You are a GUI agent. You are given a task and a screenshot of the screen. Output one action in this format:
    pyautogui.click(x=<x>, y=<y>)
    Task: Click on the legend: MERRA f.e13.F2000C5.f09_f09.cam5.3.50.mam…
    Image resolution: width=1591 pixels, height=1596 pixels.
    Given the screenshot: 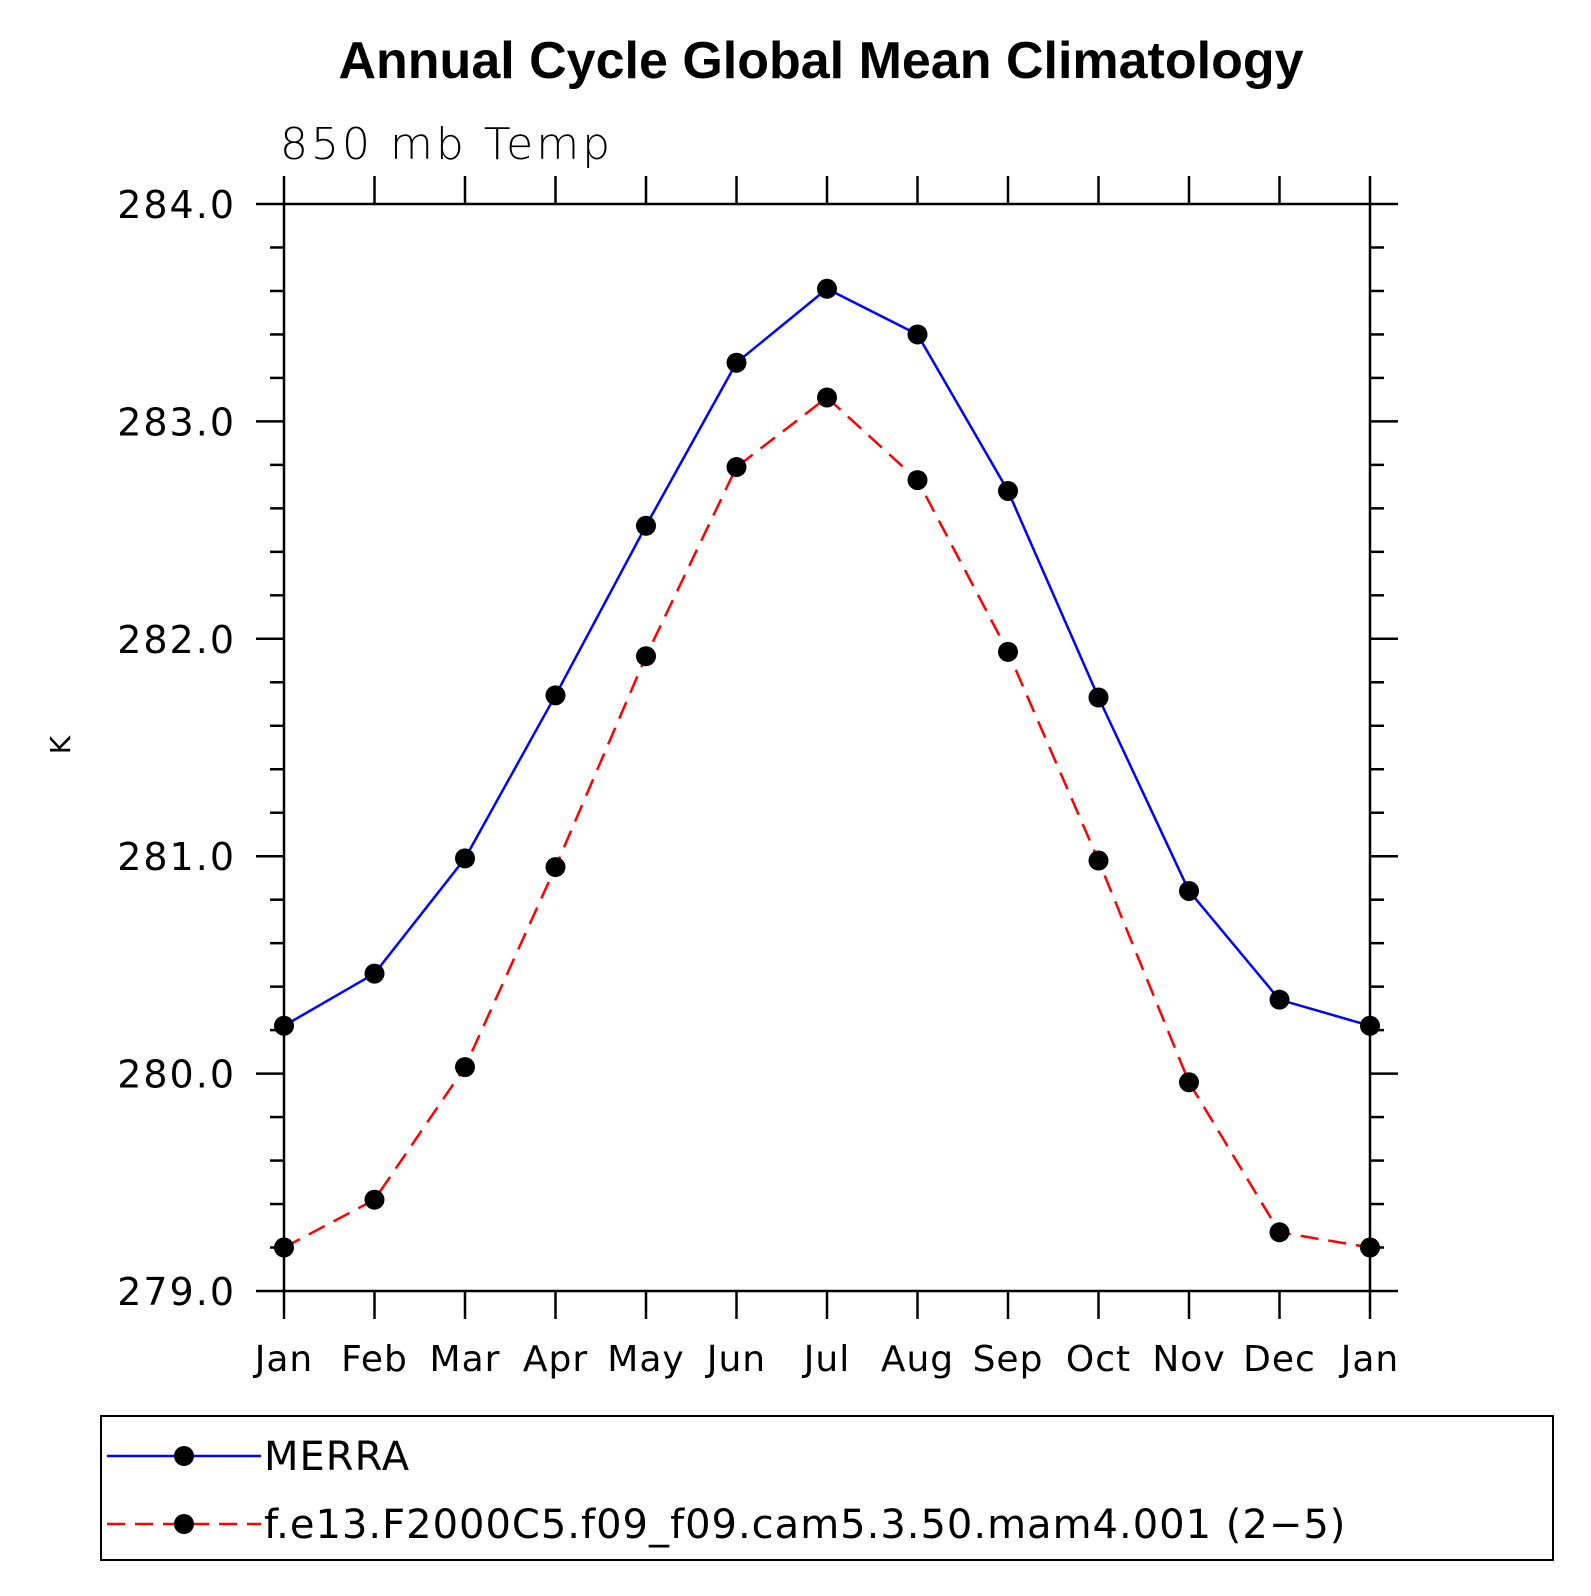 What is the action you would take?
    pyautogui.click(x=827, y=1488)
    